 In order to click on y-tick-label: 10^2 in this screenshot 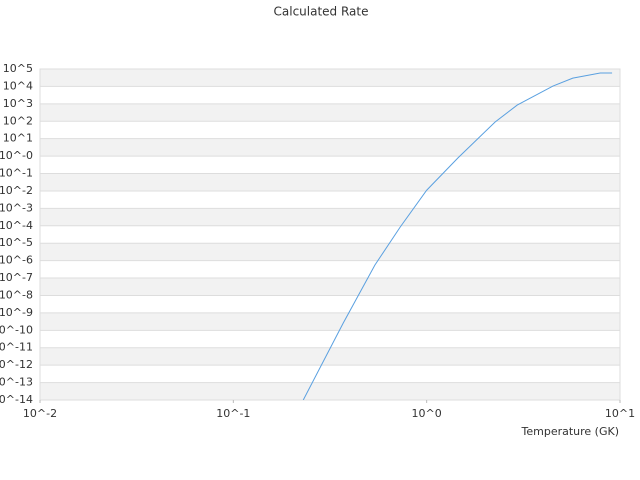, I will do `click(18, 120)`.